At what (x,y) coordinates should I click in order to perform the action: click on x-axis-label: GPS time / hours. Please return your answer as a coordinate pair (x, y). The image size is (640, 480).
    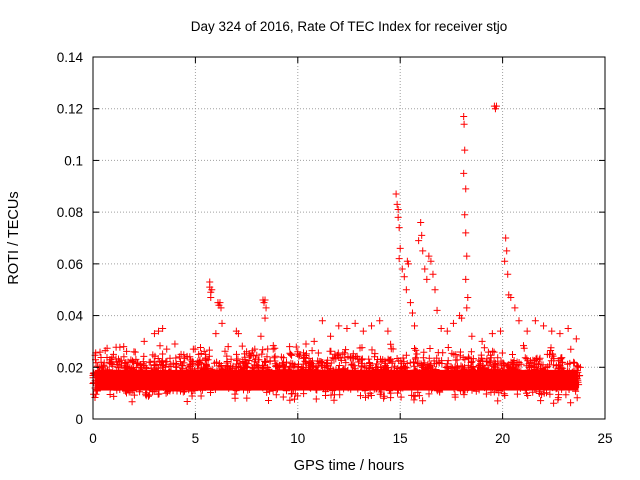
    Looking at the image, I should click on (349, 466).